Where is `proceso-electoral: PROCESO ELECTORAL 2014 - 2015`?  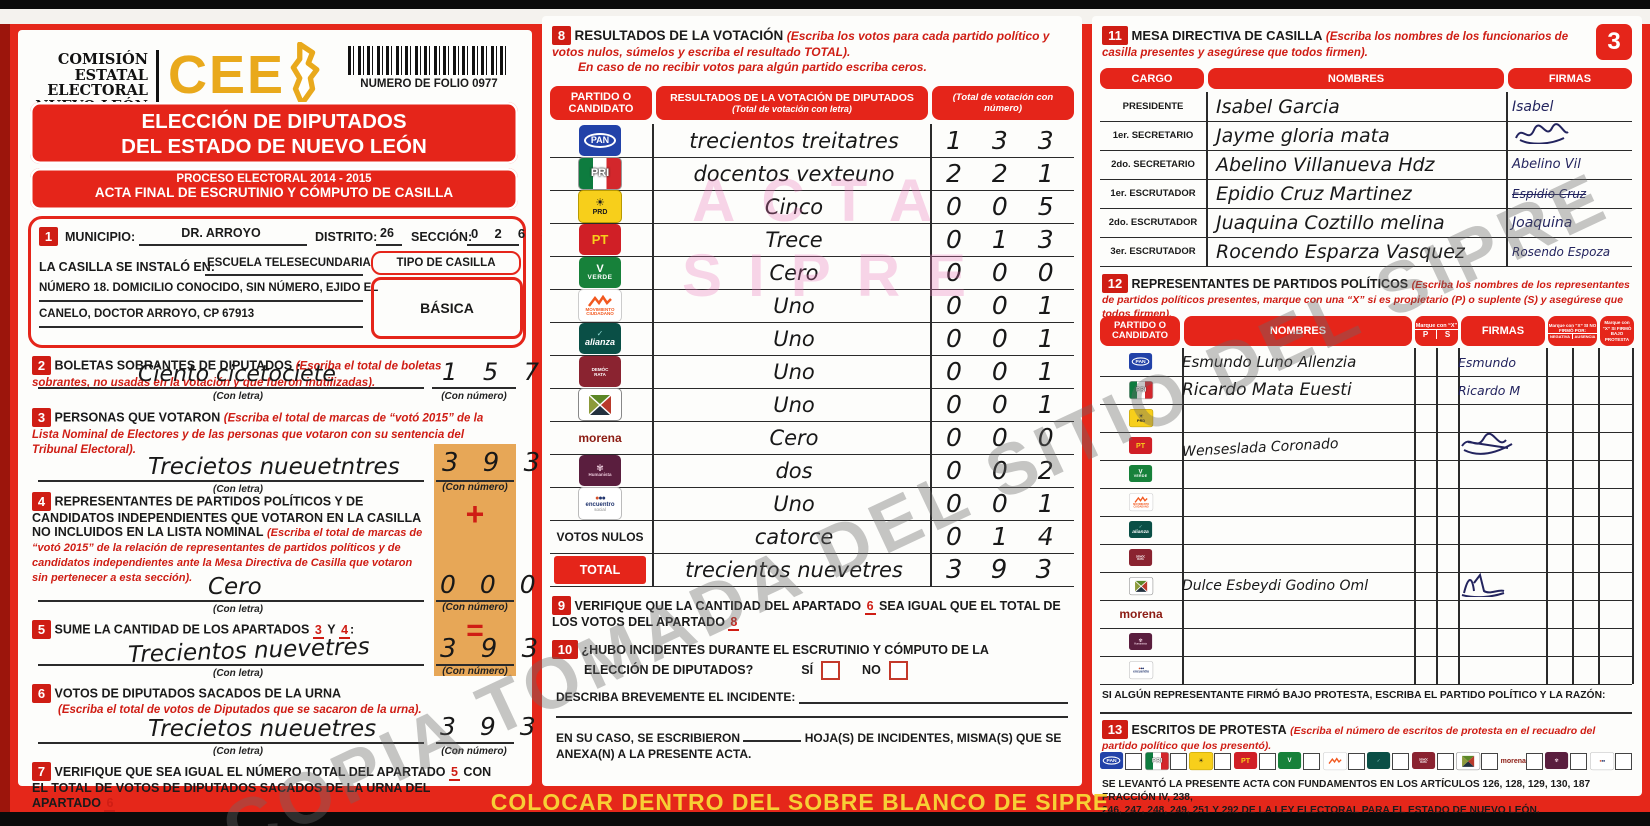 proceso-electoral: PROCESO ELECTORAL 2014 - 2015 is located at coordinates (274, 179).